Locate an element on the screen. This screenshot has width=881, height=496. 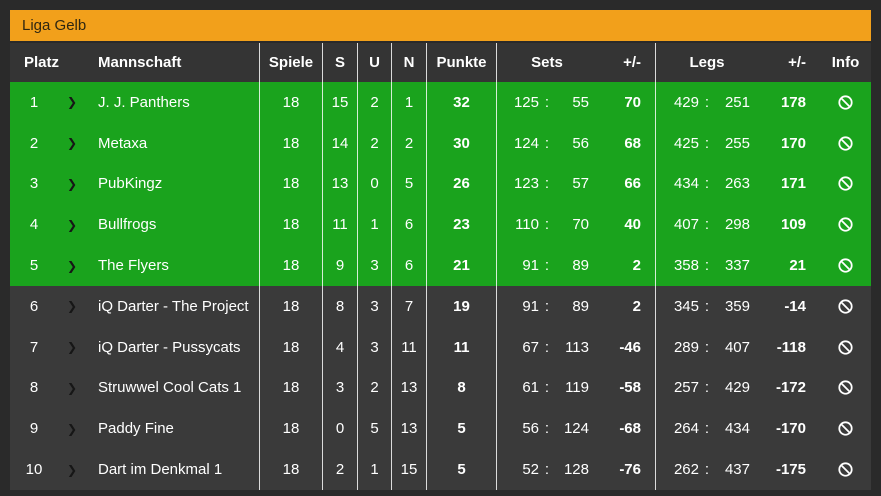
legs-diff: 170 is located at coordinates (793, 143).